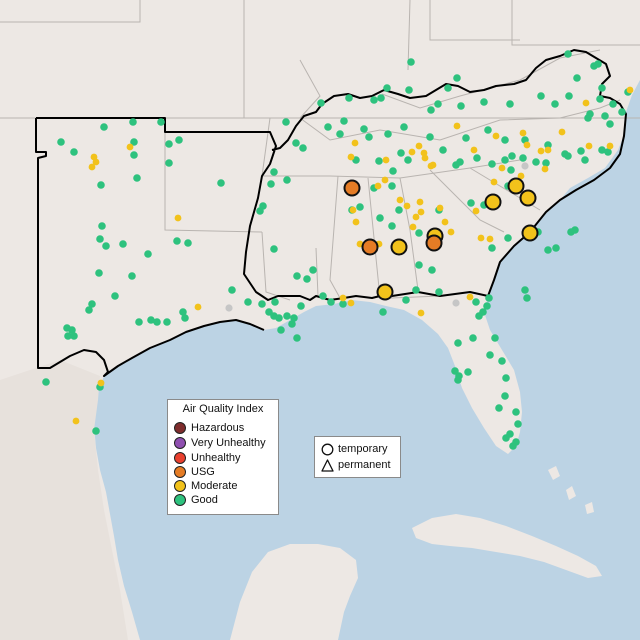 The image size is (640, 640). I want to click on temporary-usg-monitor, so click(352, 188).